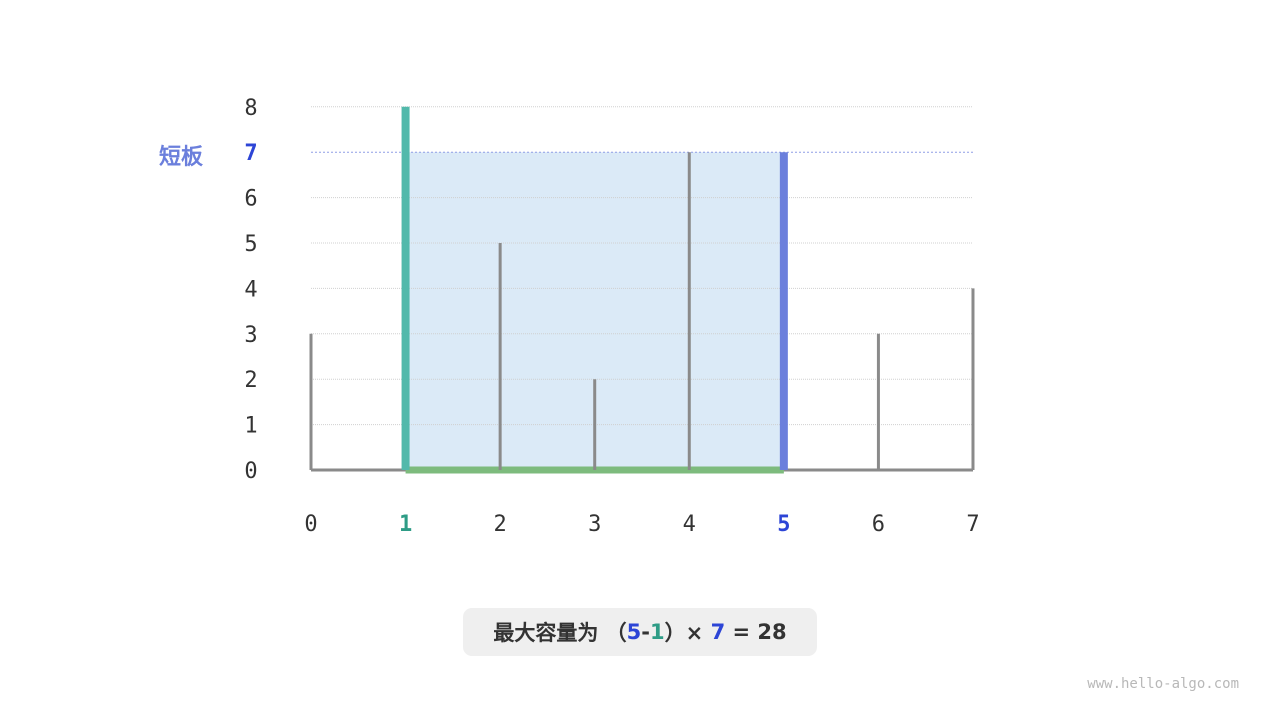  What do you see at coordinates (634, 632) in the screenshot?
I see `caption-right-index: 5` at bounding box center [634, 632].